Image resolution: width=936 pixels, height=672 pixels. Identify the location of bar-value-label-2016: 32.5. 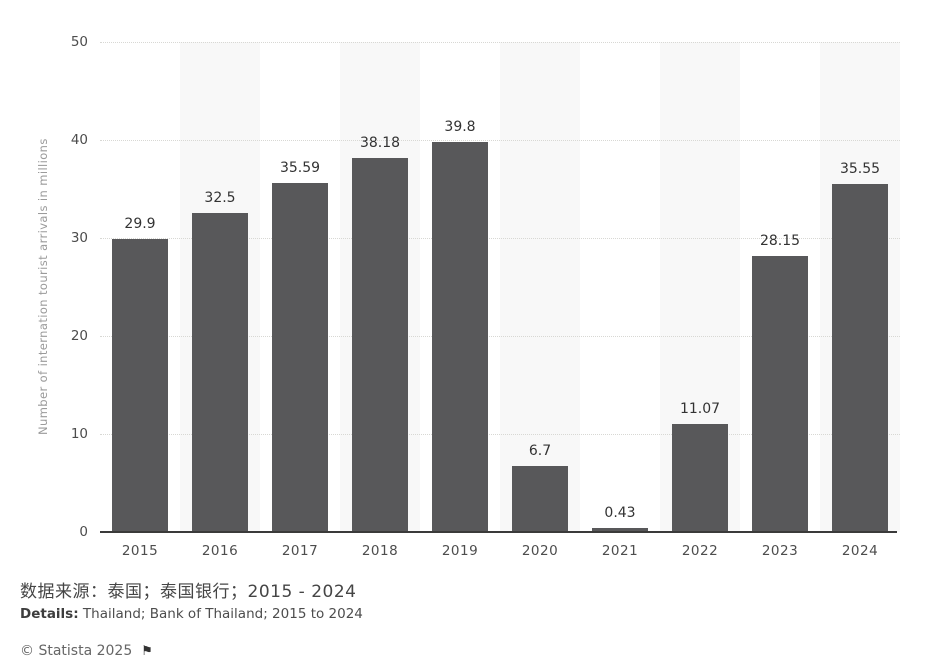
(220, 198).